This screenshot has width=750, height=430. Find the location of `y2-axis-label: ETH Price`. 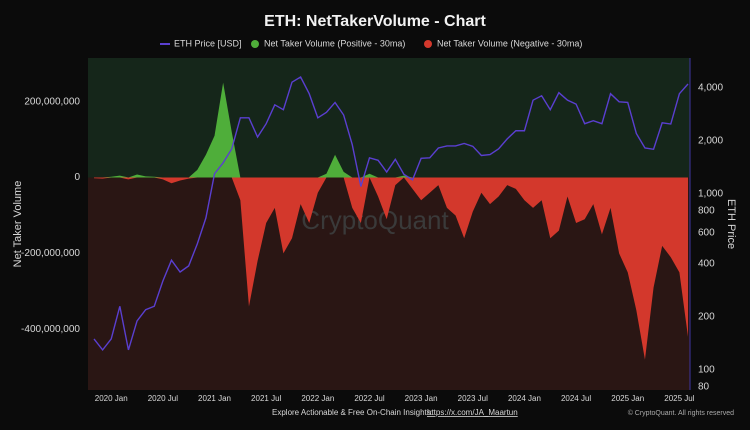

y2-axis-label: ETH Price is located at coordinates (731, 224).